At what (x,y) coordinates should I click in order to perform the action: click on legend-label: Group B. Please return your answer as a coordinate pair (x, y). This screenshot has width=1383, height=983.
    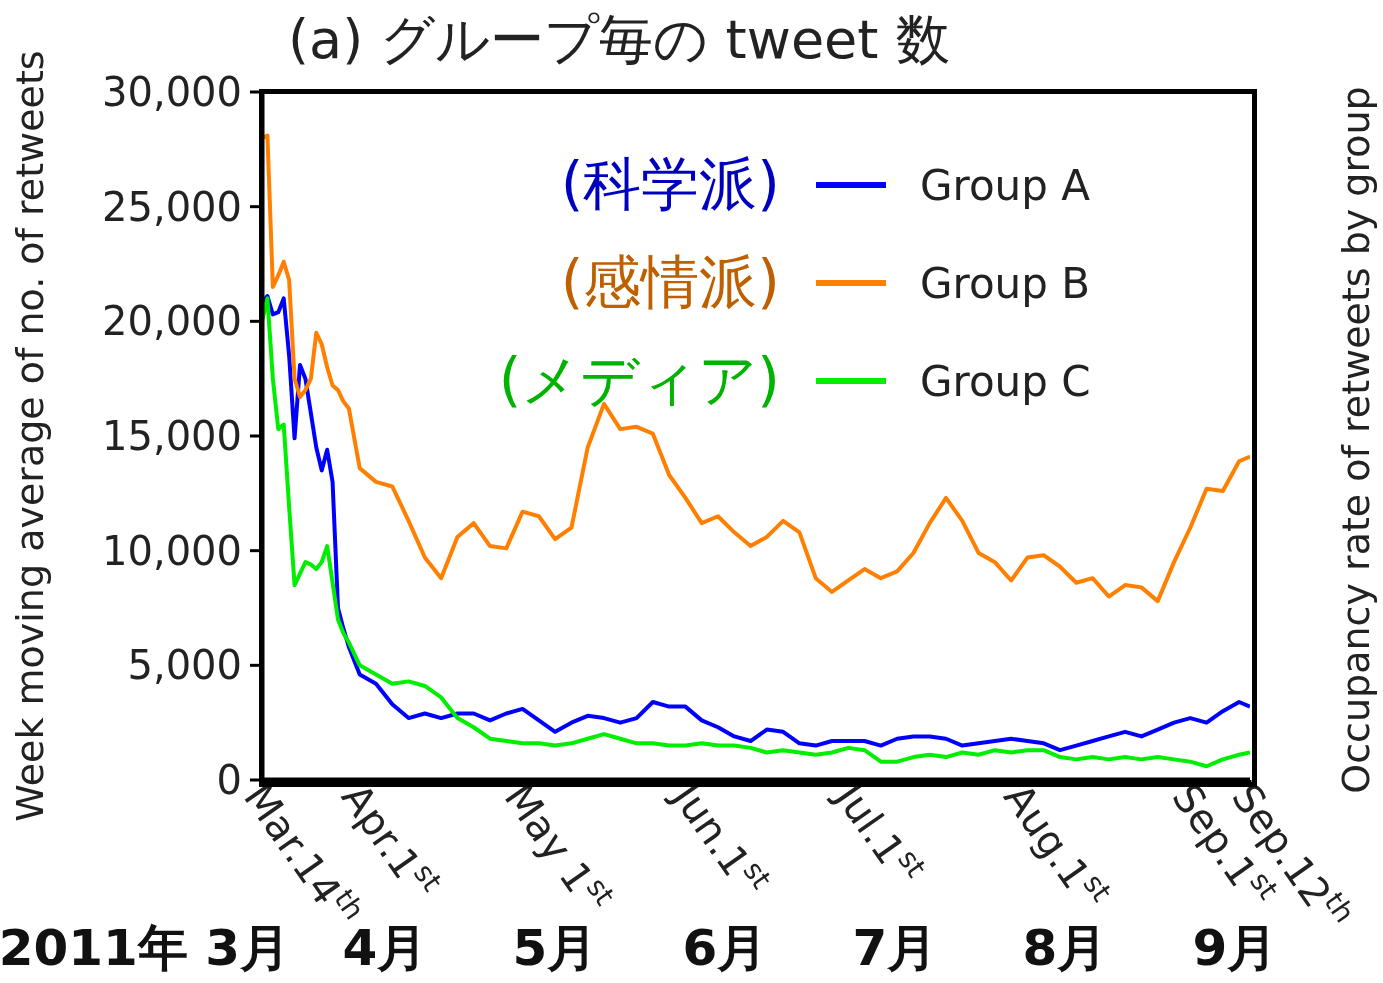
    Looking at the image, I should click on (1006, 283).